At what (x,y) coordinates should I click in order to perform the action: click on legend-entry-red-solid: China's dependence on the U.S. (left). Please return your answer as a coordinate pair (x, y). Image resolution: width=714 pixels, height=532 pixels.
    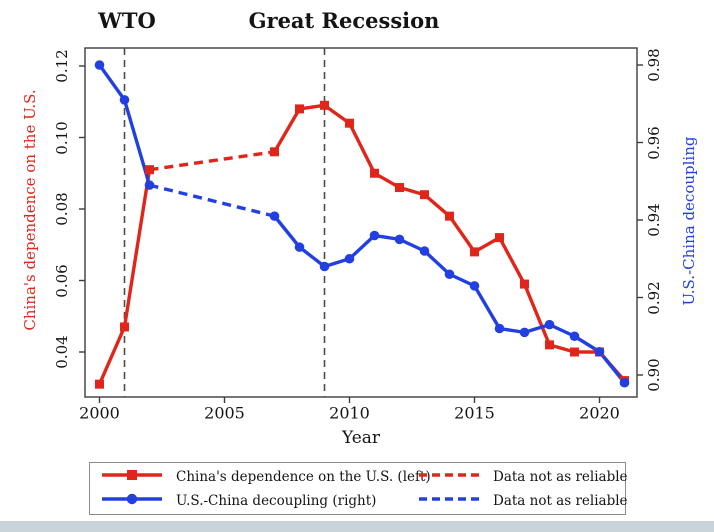
    Looking at the image, I should click on (265, 477).